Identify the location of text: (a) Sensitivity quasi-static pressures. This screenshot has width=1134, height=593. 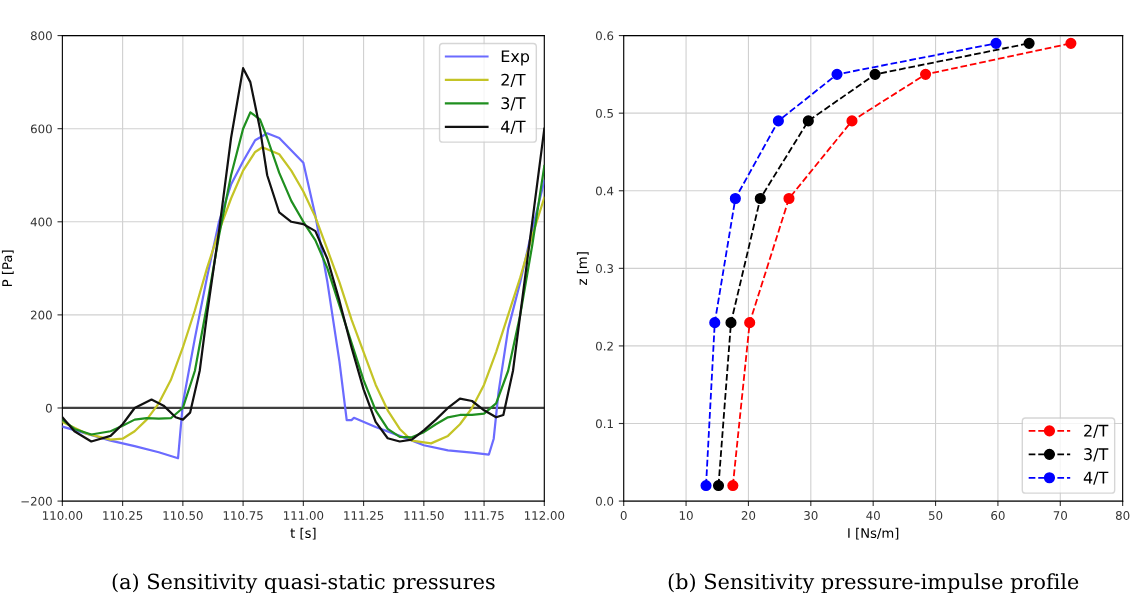
(303, 583).